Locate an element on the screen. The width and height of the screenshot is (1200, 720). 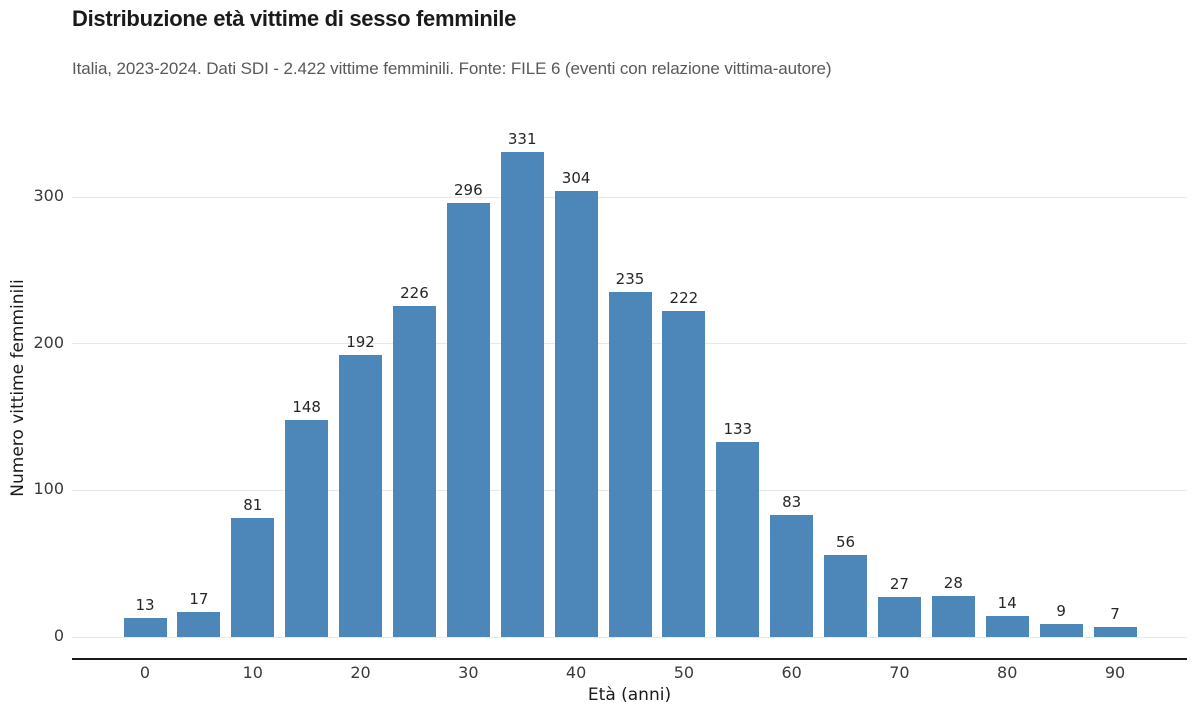
y-tick-label: 0 is located at coordinates (58, 635).